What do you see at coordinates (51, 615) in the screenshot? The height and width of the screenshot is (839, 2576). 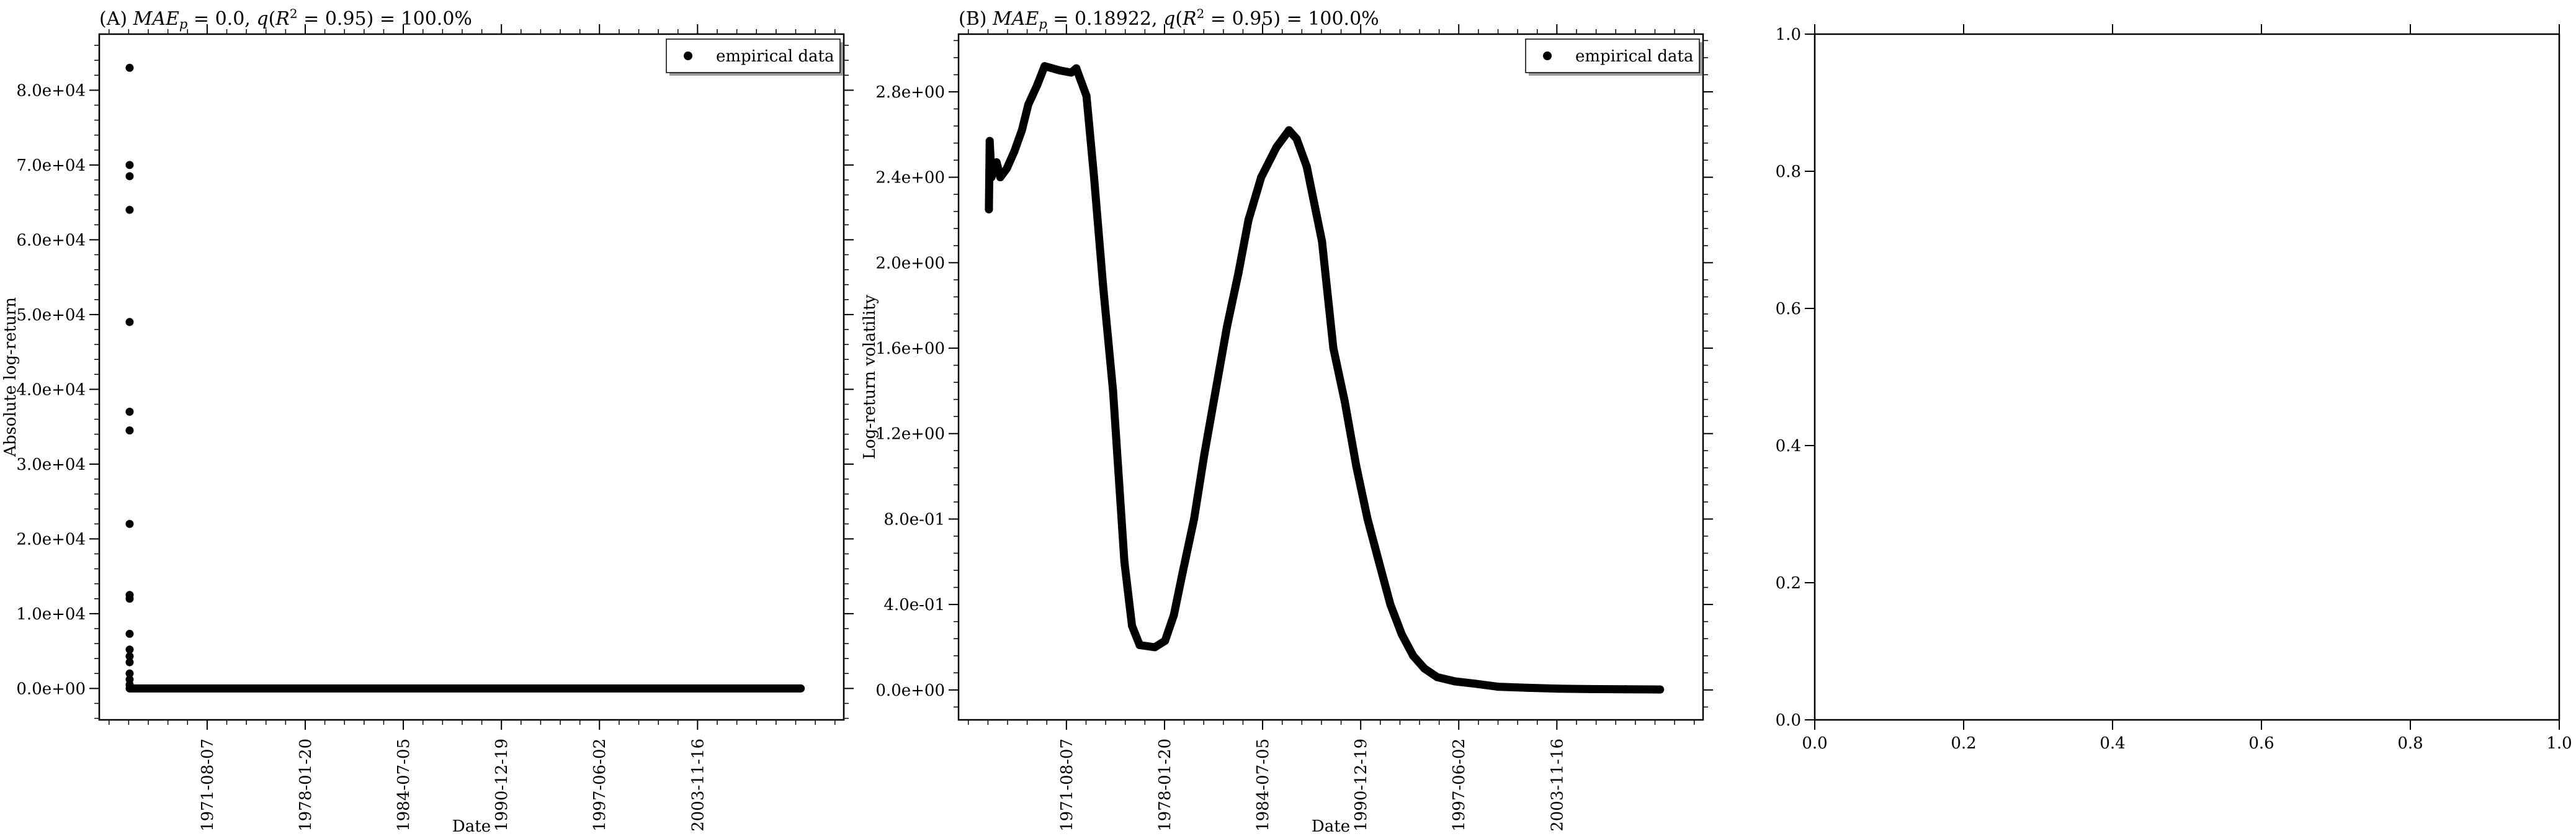 I see `y-tick-label: 1.0e+04` at bounding box center [51, 615].